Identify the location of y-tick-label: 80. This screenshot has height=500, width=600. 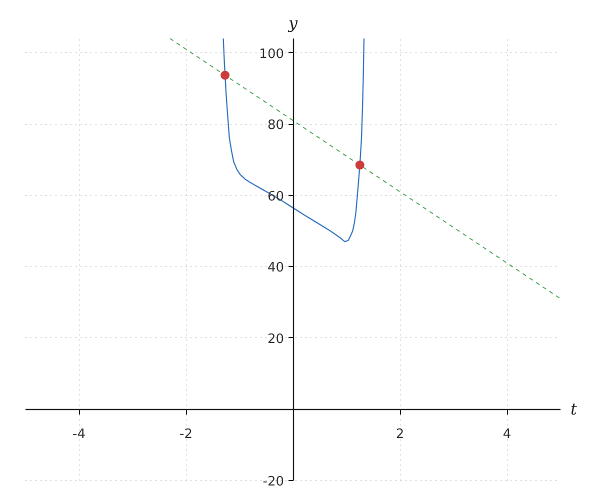
(275, 126).